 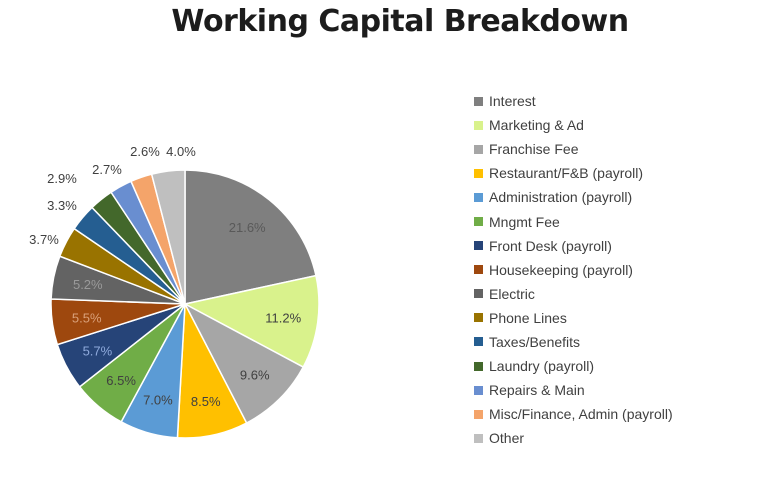 I want to click on legend-item: Misc/Finance, Admin (payroll), so click(x=573, y=414).